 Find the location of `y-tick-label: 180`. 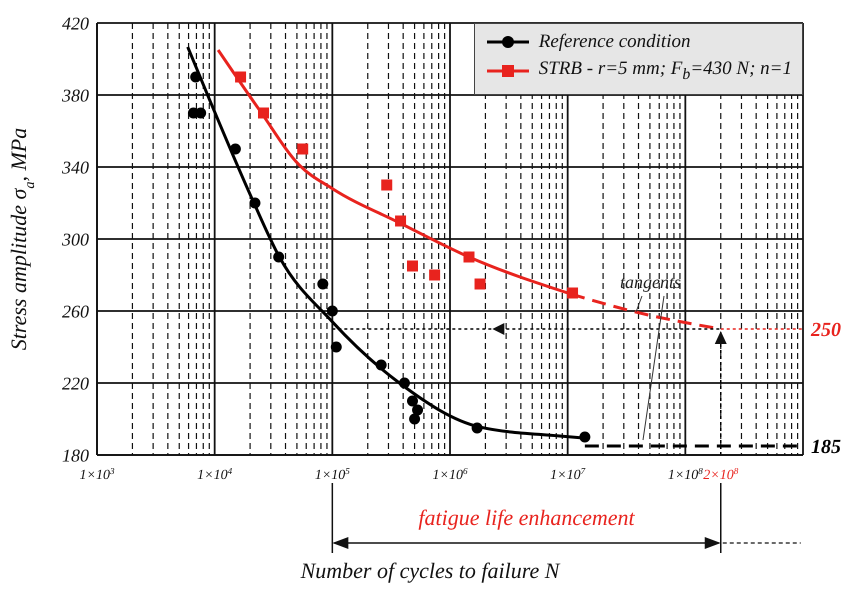

y-tick-label: 180 is located at coordinates (75, 455).